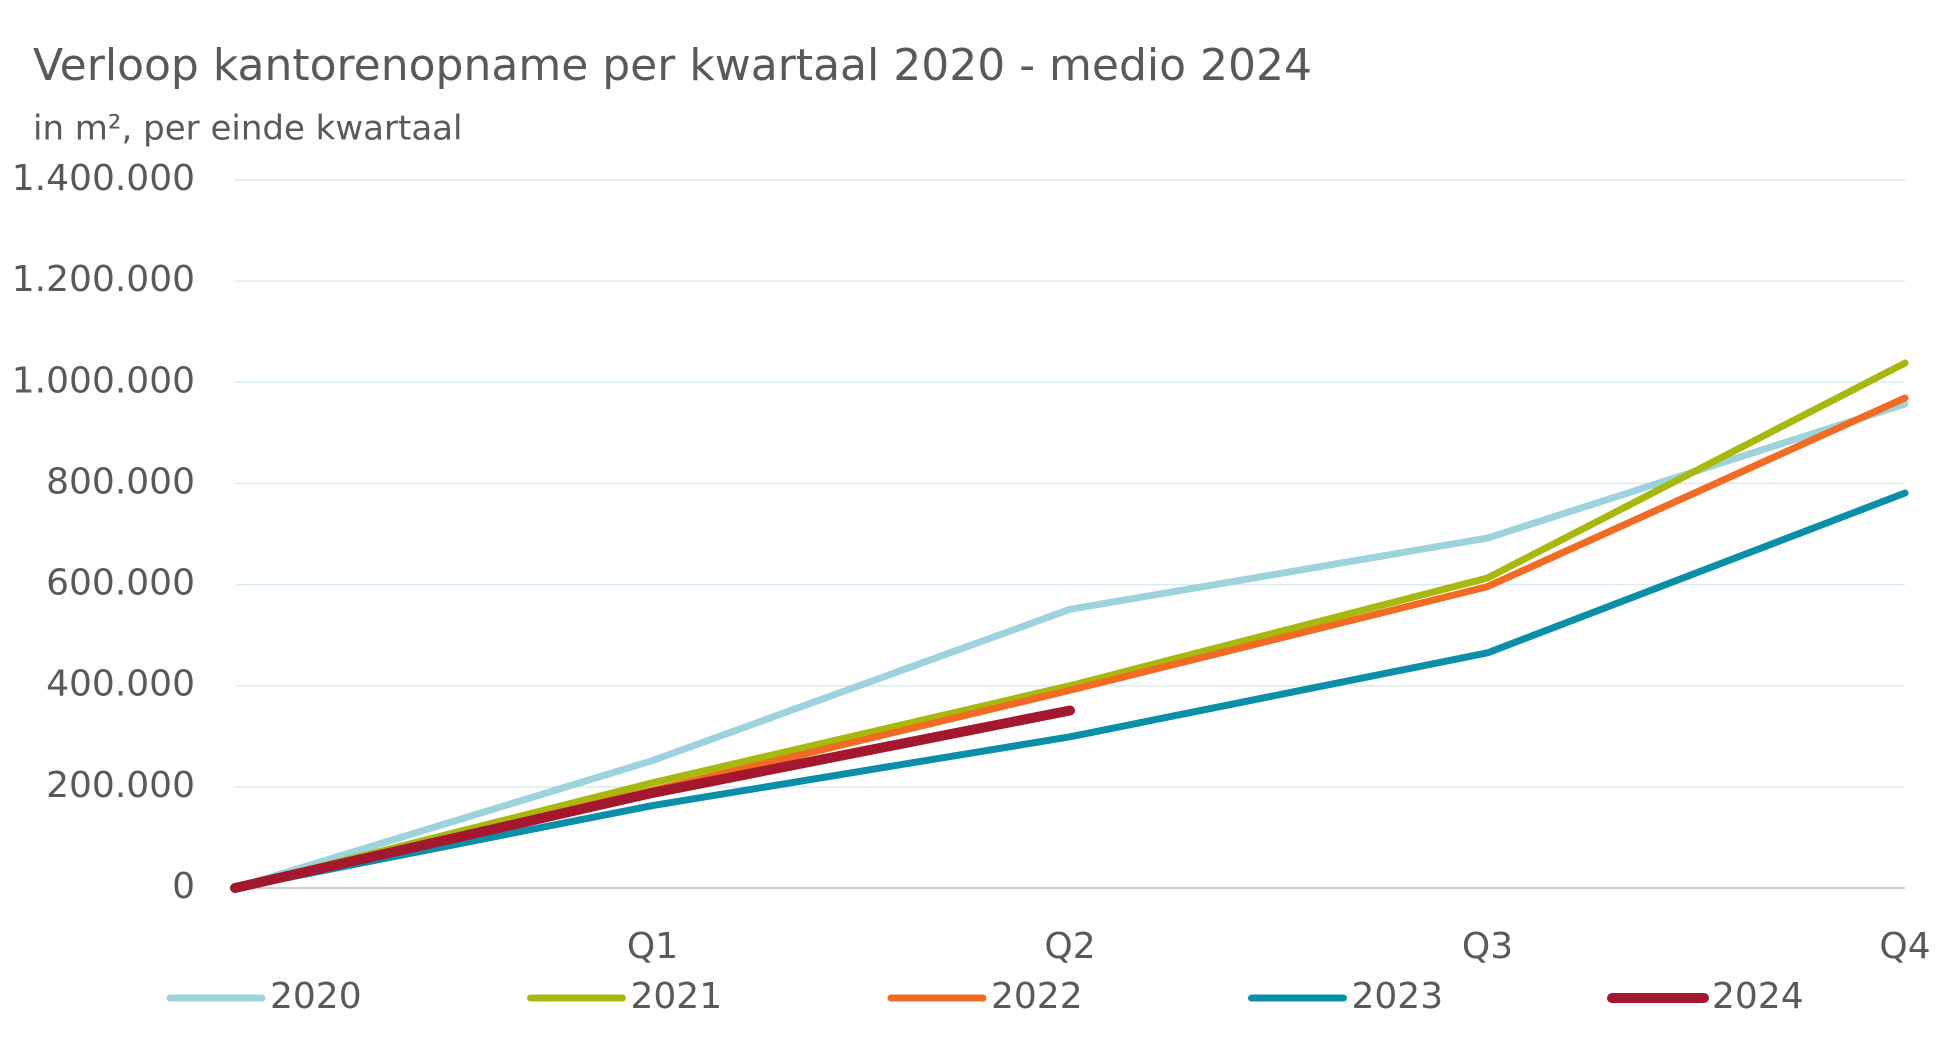 The height and width of the screenshot is (1039, 1949). What do you see at coordinates (1904, 946) in the screenshot?
I see `x-tick-label: Q4` at bounding box center [1904, 946].